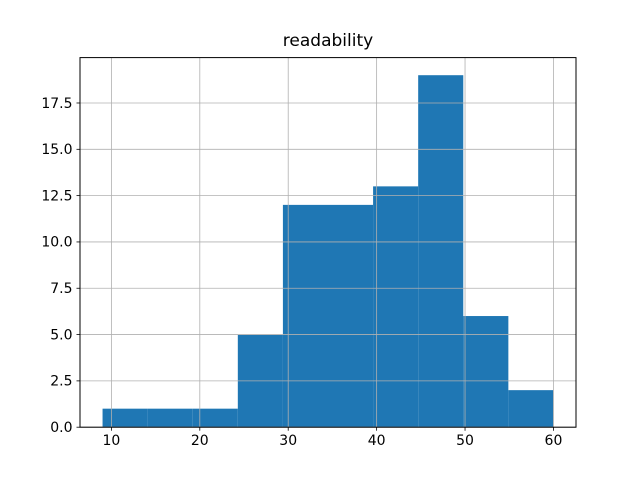 This screenshot has width=640, height=480. Describe the element at coordinates (56, 196) in the screenshot. I see `y-axis-tick-label: 12.5` at that location.